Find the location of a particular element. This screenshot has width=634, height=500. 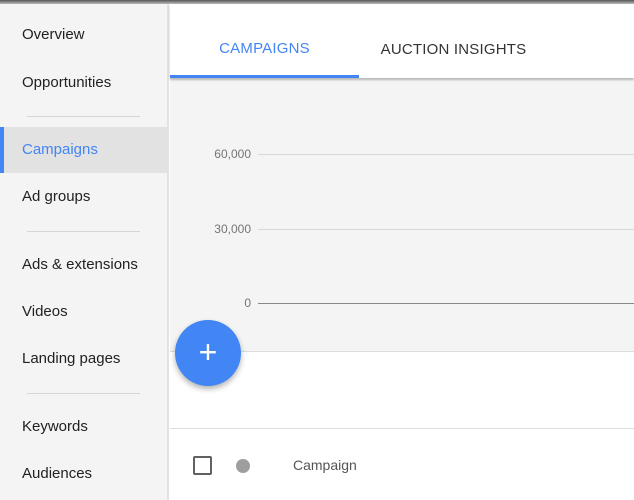

sidebar-item-keywords: Keywords is located at coordinates (55, 426).